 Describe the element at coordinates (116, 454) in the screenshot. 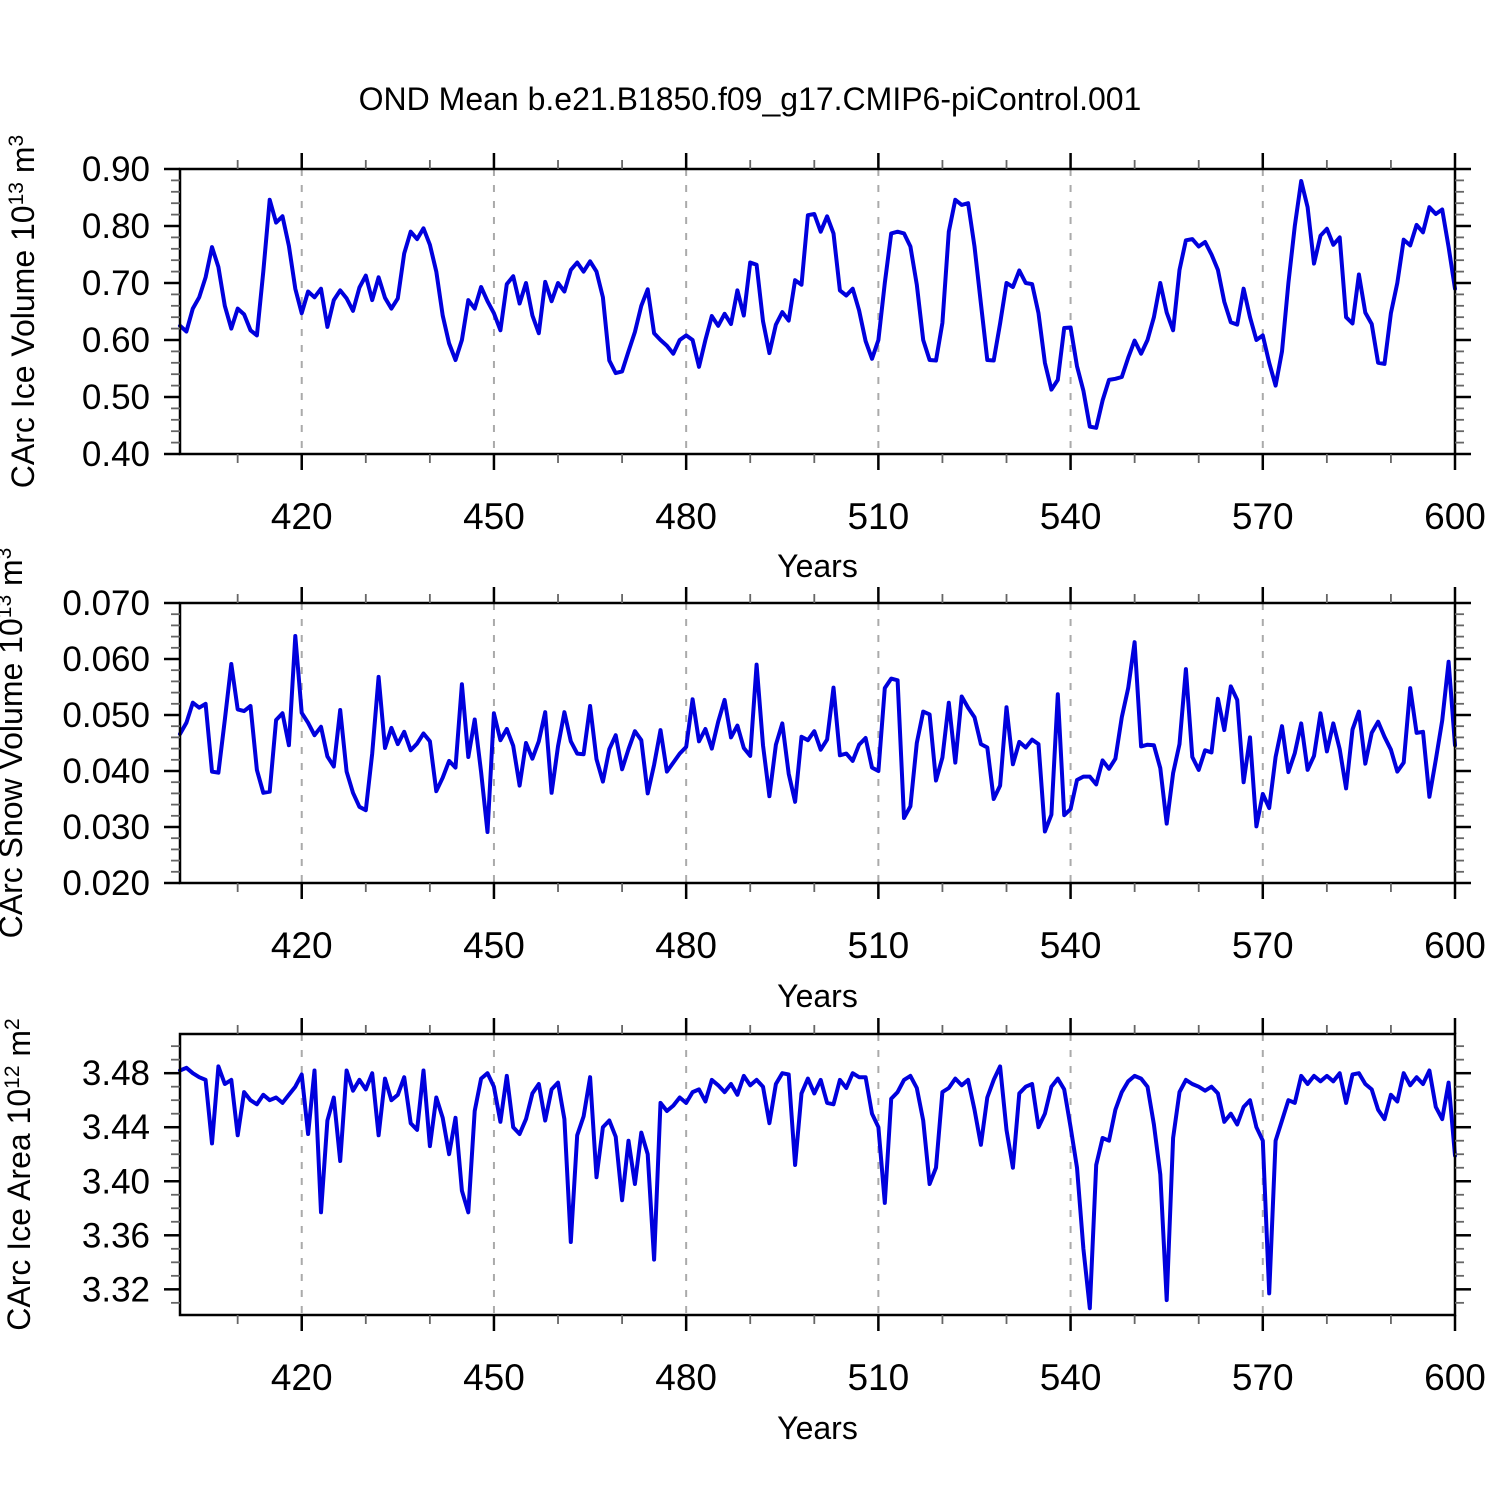

I see `y-tick-label: 0.40` at that location.